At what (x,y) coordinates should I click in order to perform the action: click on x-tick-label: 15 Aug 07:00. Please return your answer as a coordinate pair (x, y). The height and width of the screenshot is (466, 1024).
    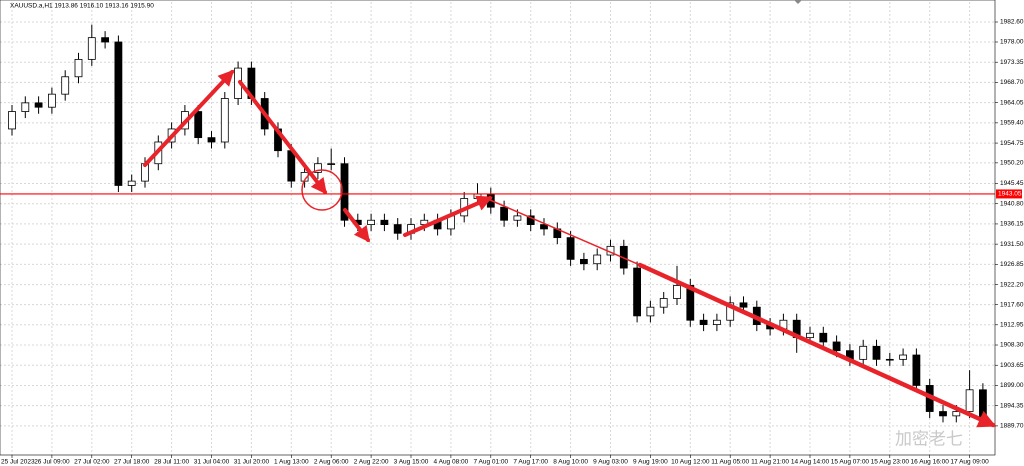
    Looking at the image, I should click on (850, 462).